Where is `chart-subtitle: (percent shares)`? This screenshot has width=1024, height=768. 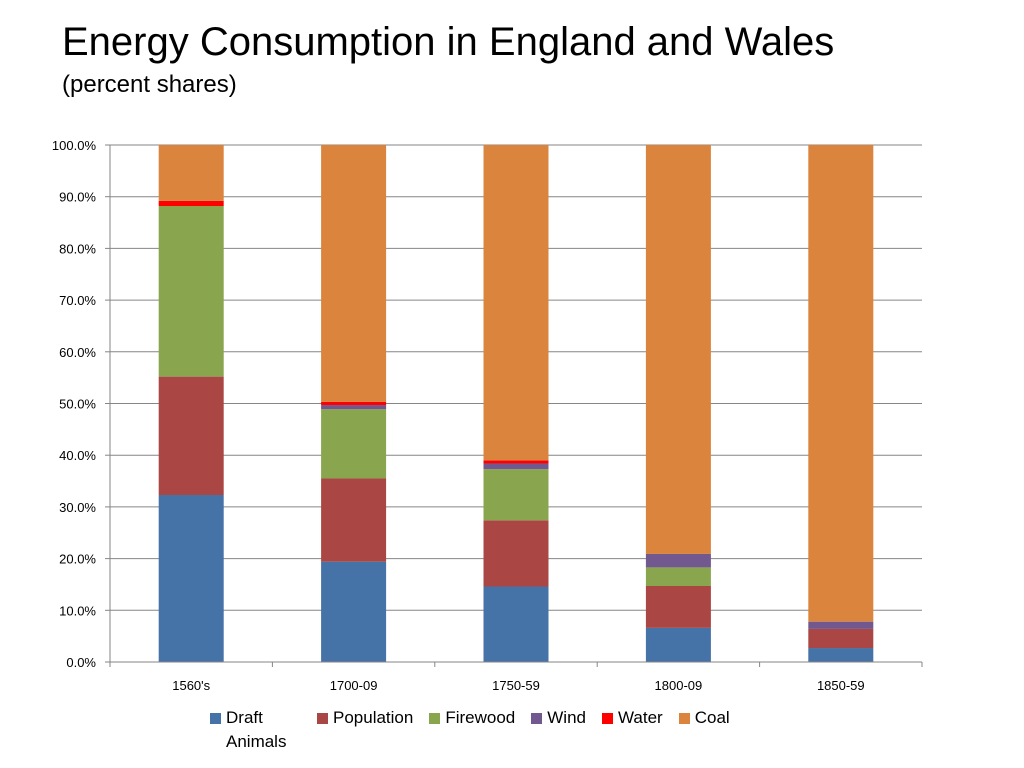 chart-subtitle: (percent shares) is located at coordinates (149, 84).